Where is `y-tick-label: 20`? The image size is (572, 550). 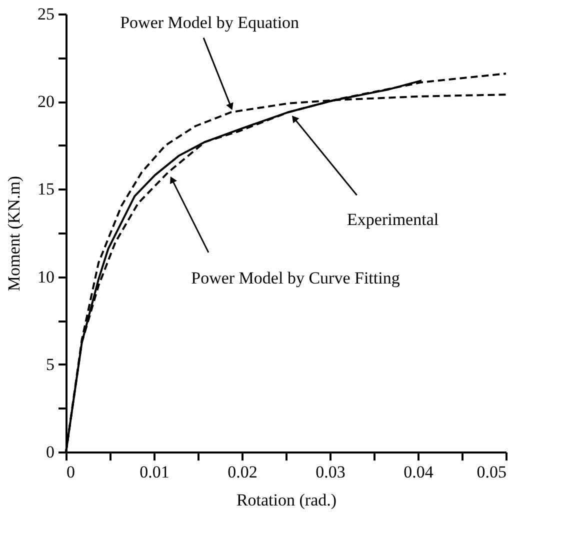 y-tick-label: 20 is located at coordinates (46, 102).